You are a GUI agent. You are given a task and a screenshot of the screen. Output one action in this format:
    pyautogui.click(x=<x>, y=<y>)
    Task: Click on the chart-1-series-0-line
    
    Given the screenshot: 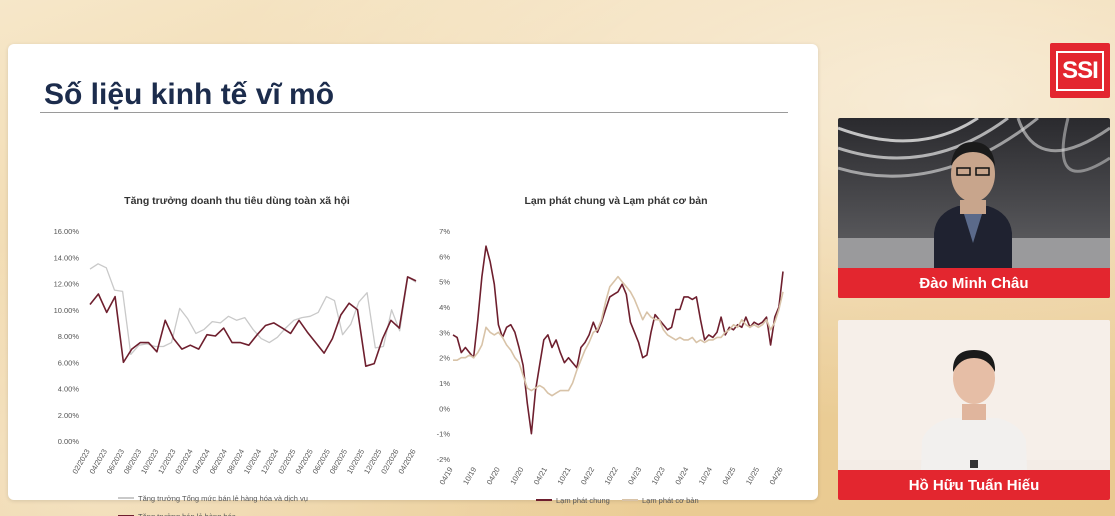 What is the action you would take?
    pyautogui.click(x=618, y=340)
    